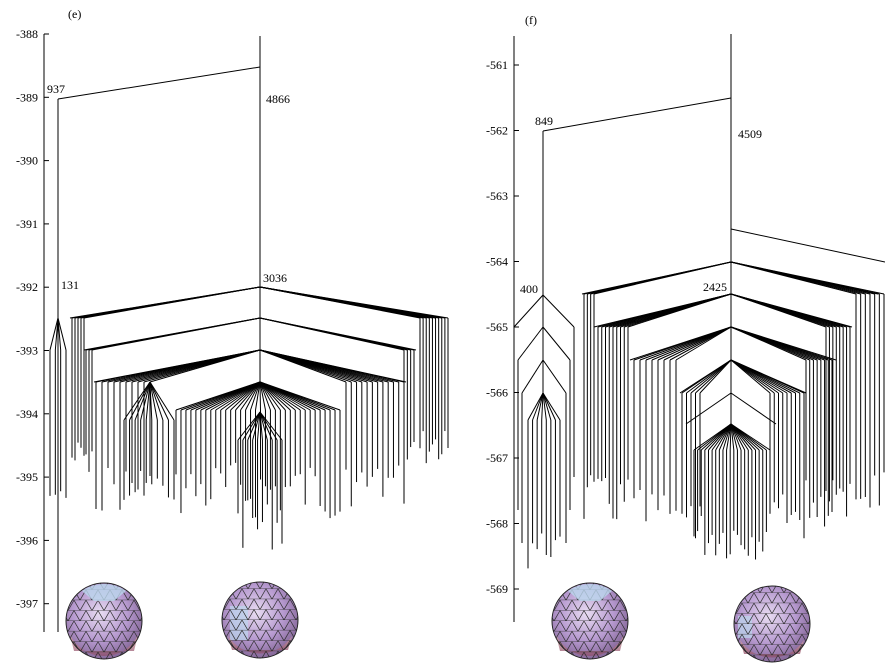 This screenshot has height=671, width=885. What do you see at coordinates (275, 278) in the screenshot?
I see `node-label-3036: 3036` at bounding box center [275, 278].